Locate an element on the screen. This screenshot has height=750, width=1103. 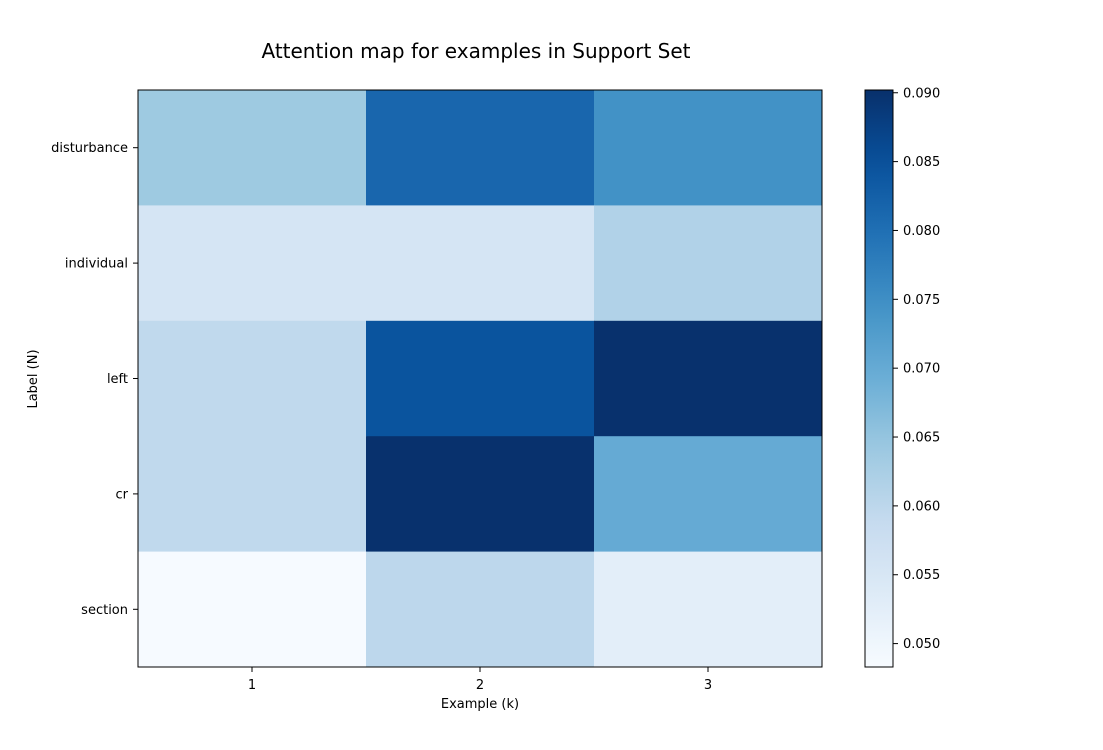
x-axis-label: Example (k) is located at coordinates (480, 704).